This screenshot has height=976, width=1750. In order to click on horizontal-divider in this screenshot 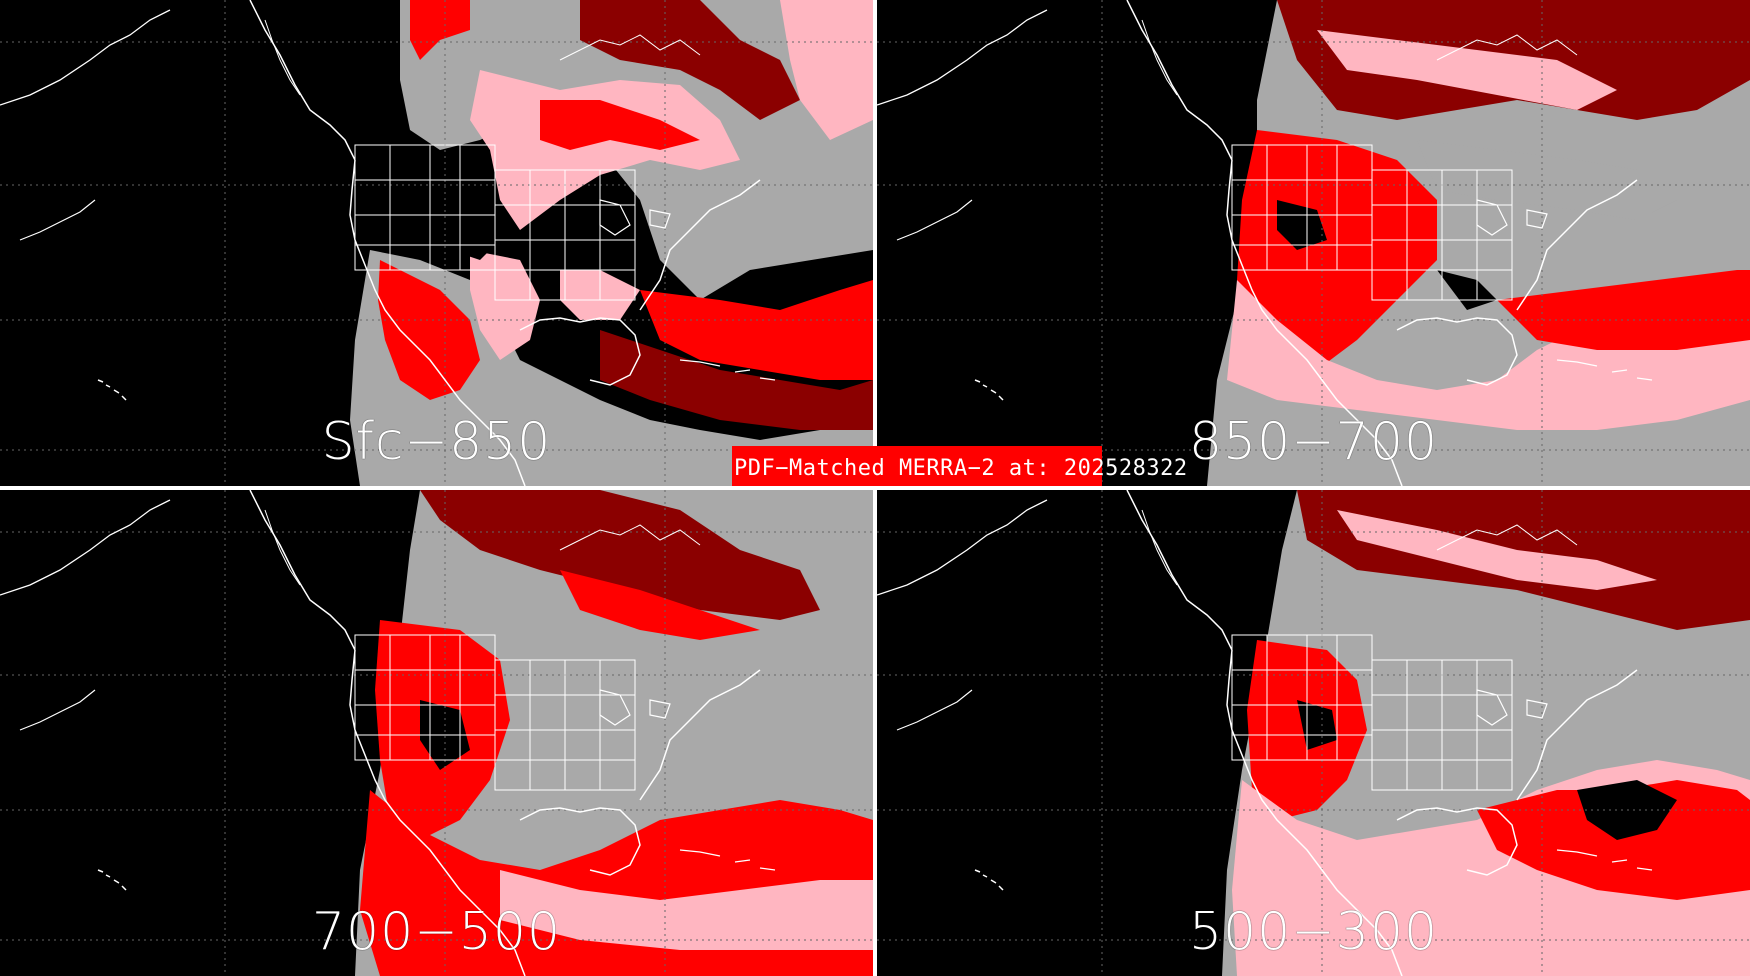, I will do `click(875, 488)`.